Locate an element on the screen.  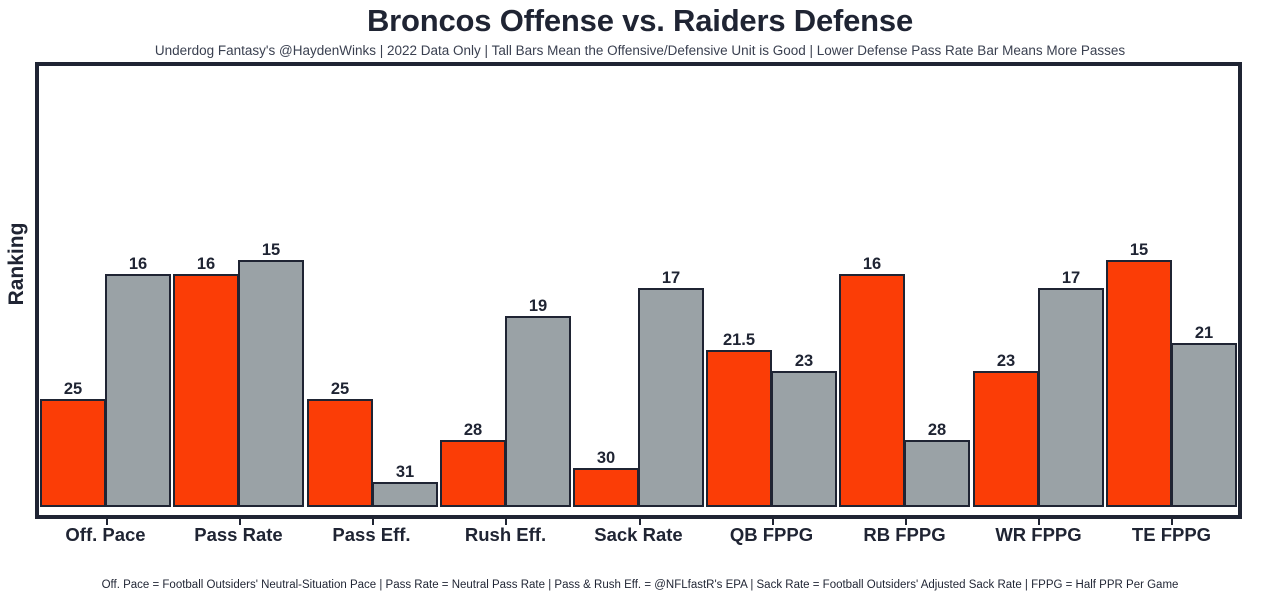
x-tick-label: Pass Rate is located at coordinates (238, 534).